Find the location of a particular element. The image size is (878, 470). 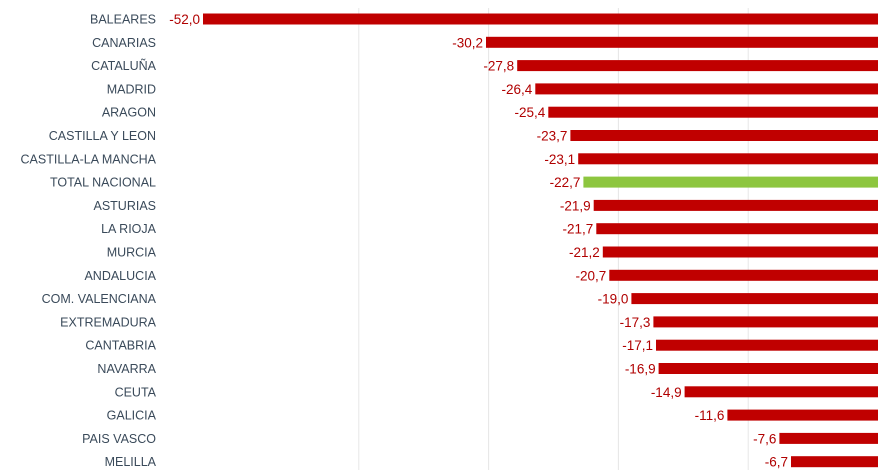

bar-total-nacional is located at coordinates (730, 182).